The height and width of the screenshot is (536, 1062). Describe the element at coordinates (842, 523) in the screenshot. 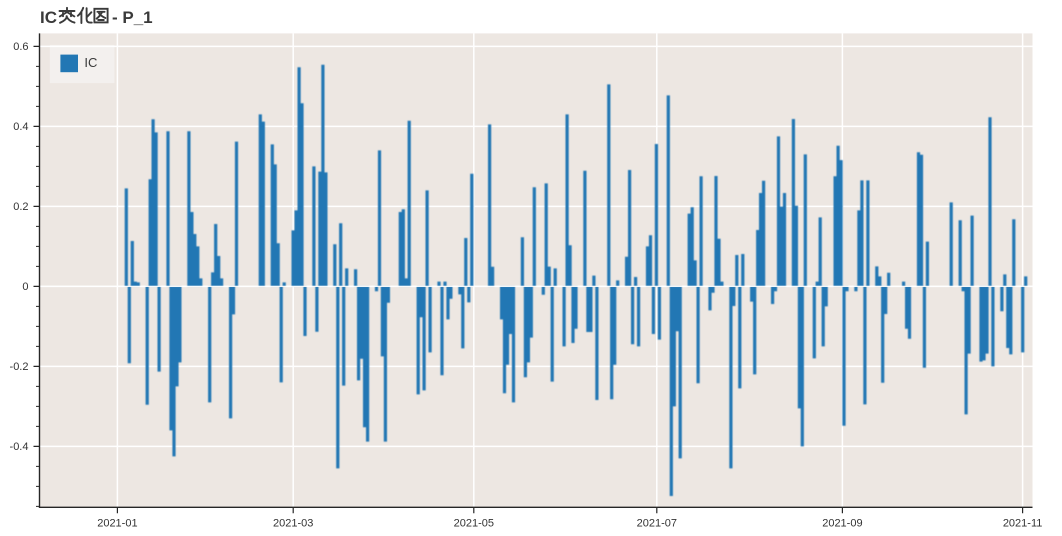

I see `svg-text: 2021-09` at that location.